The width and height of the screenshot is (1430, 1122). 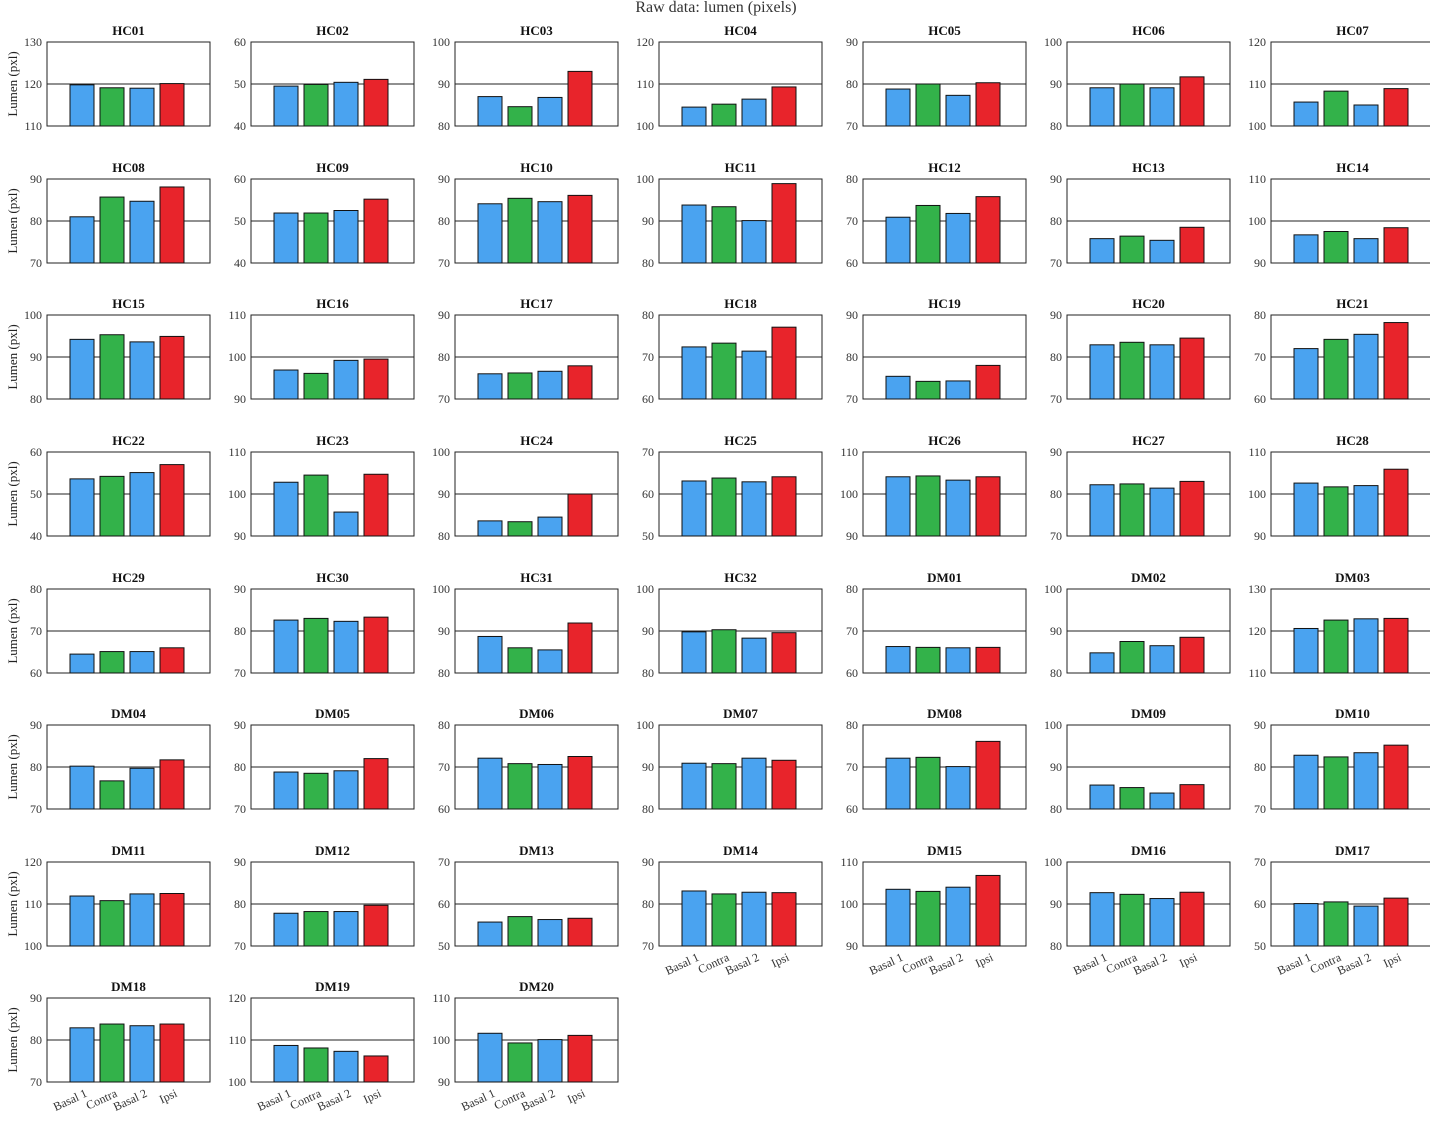 I want to click on y-tick-label: 120, so click(x=645, y=42).